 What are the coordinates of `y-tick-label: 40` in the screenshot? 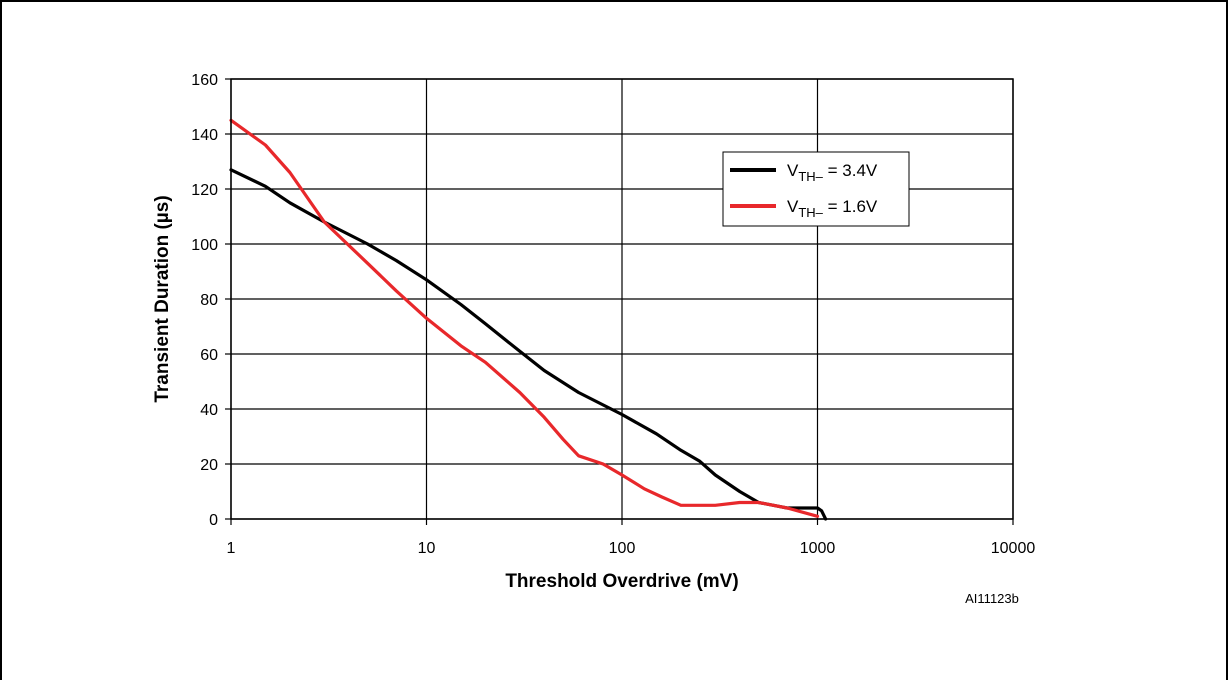 It's located at (209, 410).